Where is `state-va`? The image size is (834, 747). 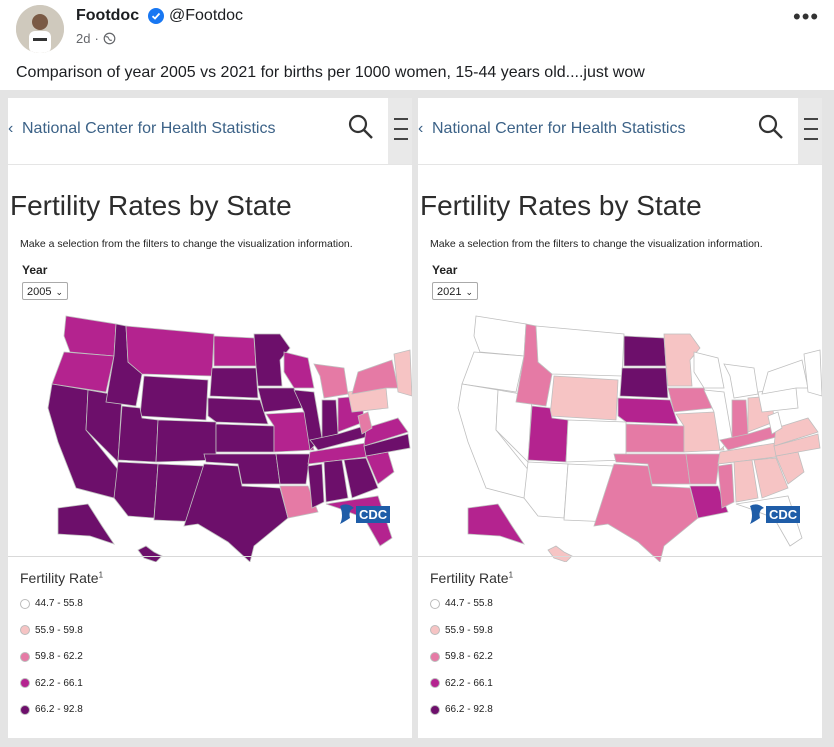 state-va is located at coordinates (386, 432).